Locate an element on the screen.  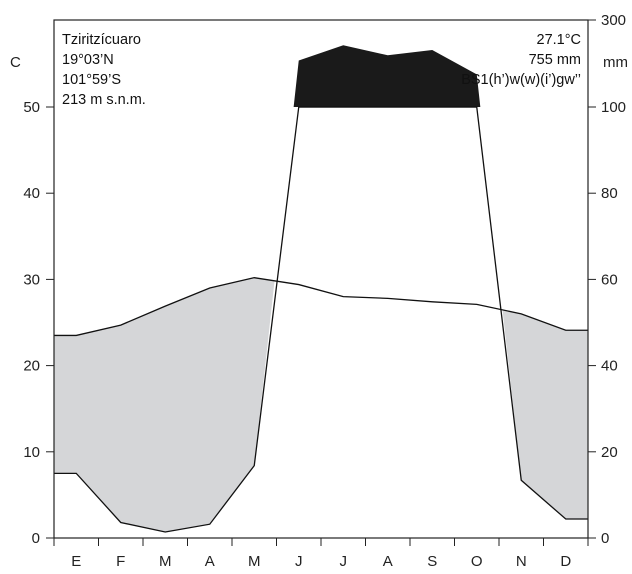
left-axis-label: C is located at coordinates (15, 62).